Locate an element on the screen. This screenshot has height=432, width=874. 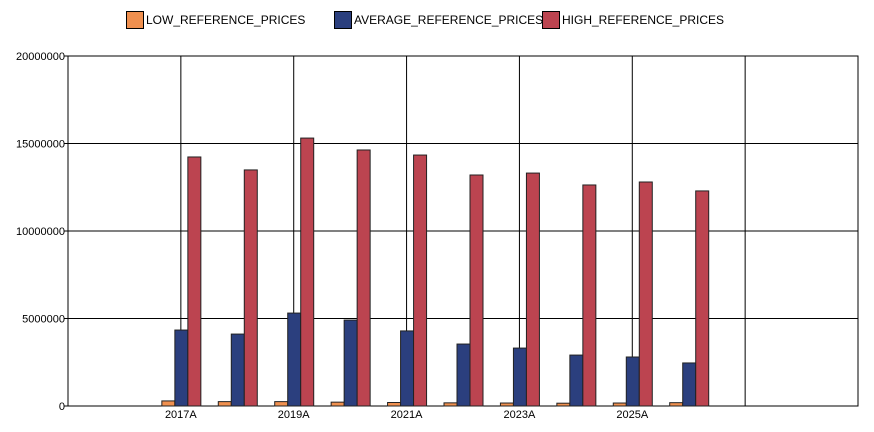
legend-item-low: LOW_REFERENCE_PRICES is located at coordinates (215, 20).